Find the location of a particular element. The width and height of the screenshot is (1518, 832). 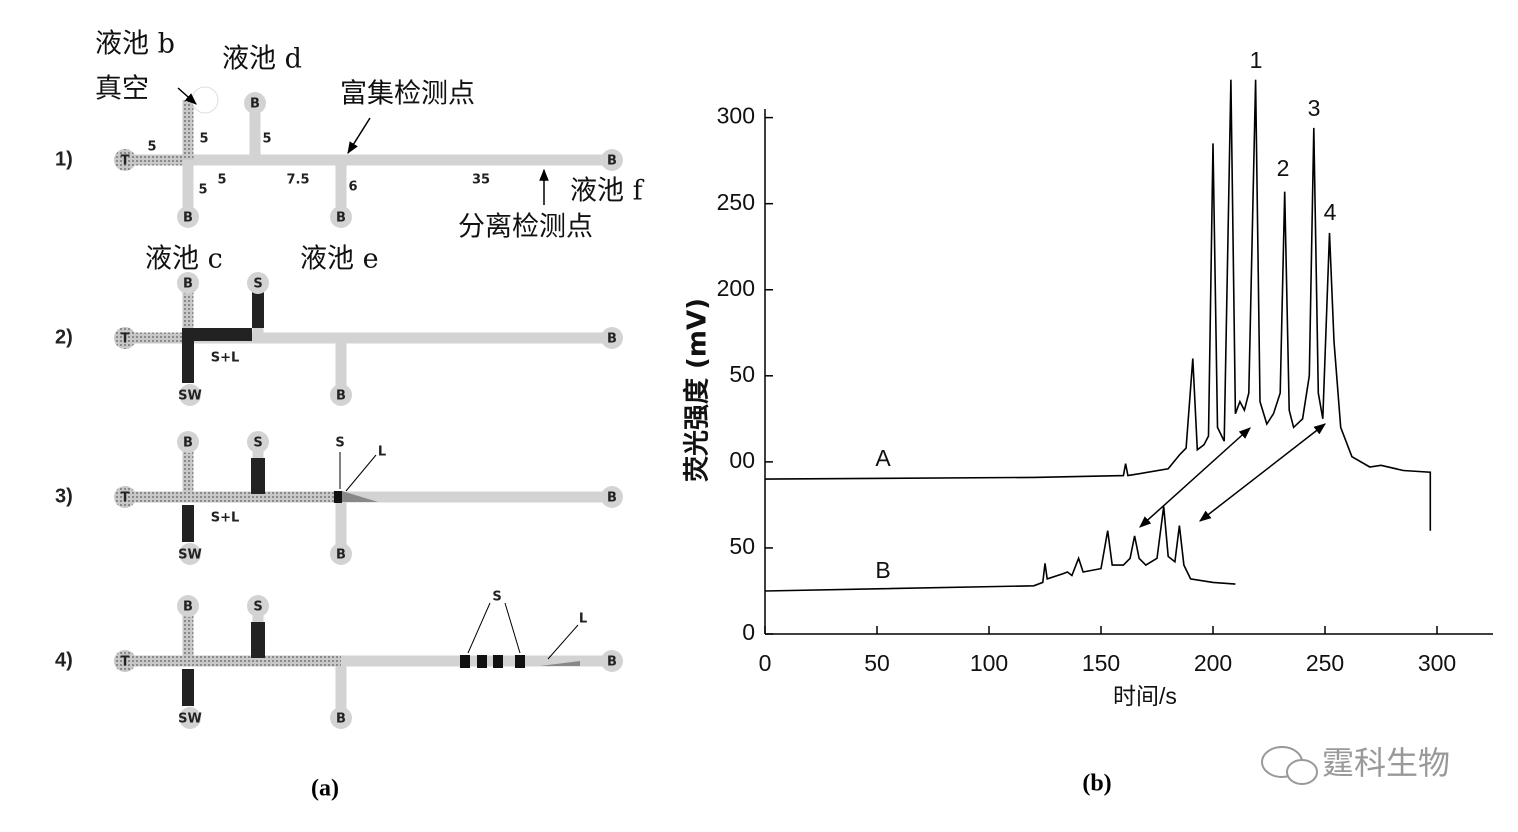

pool-label: 真空 is located at coordinates (122, 89).